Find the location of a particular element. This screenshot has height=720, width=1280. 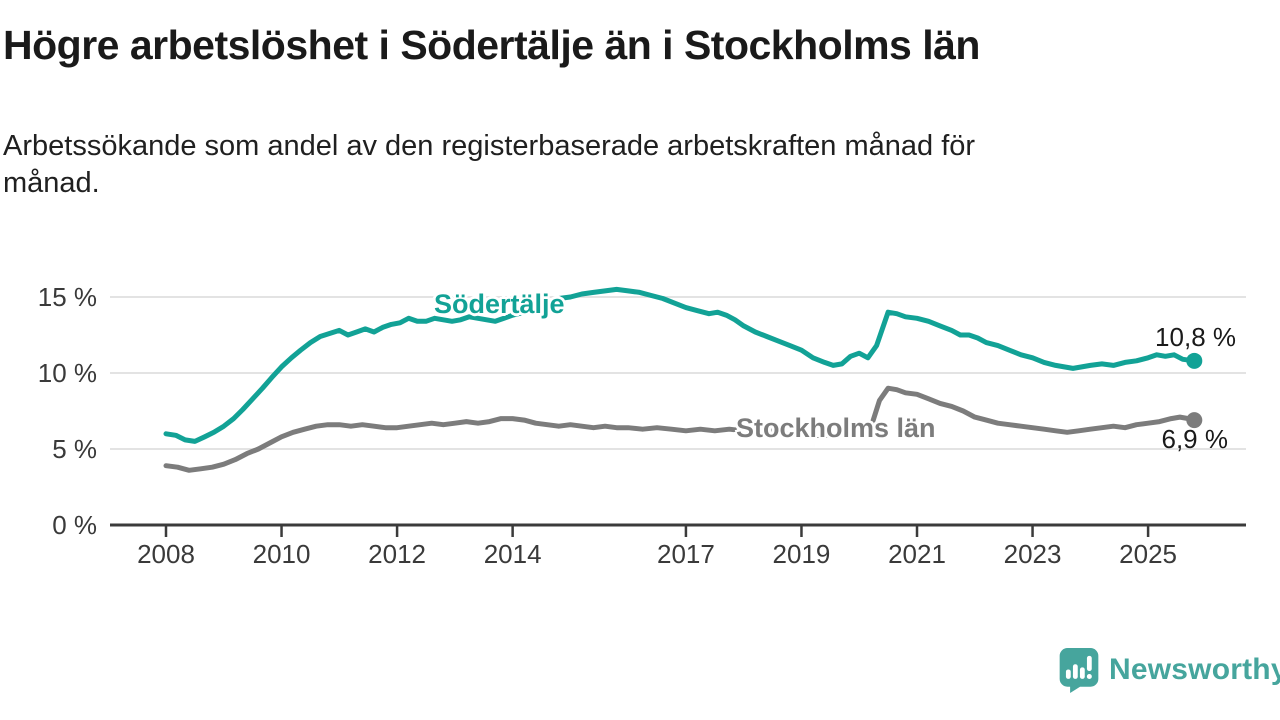

y-axis-label-15: 15 % is located at coordinates (67, 297).